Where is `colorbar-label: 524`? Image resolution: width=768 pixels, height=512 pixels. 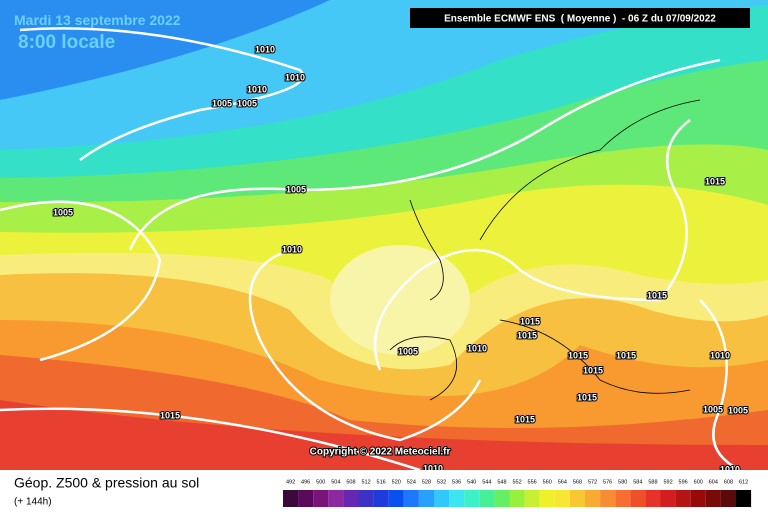
colorbar-label: 524 is located at coordinates (411, 482).